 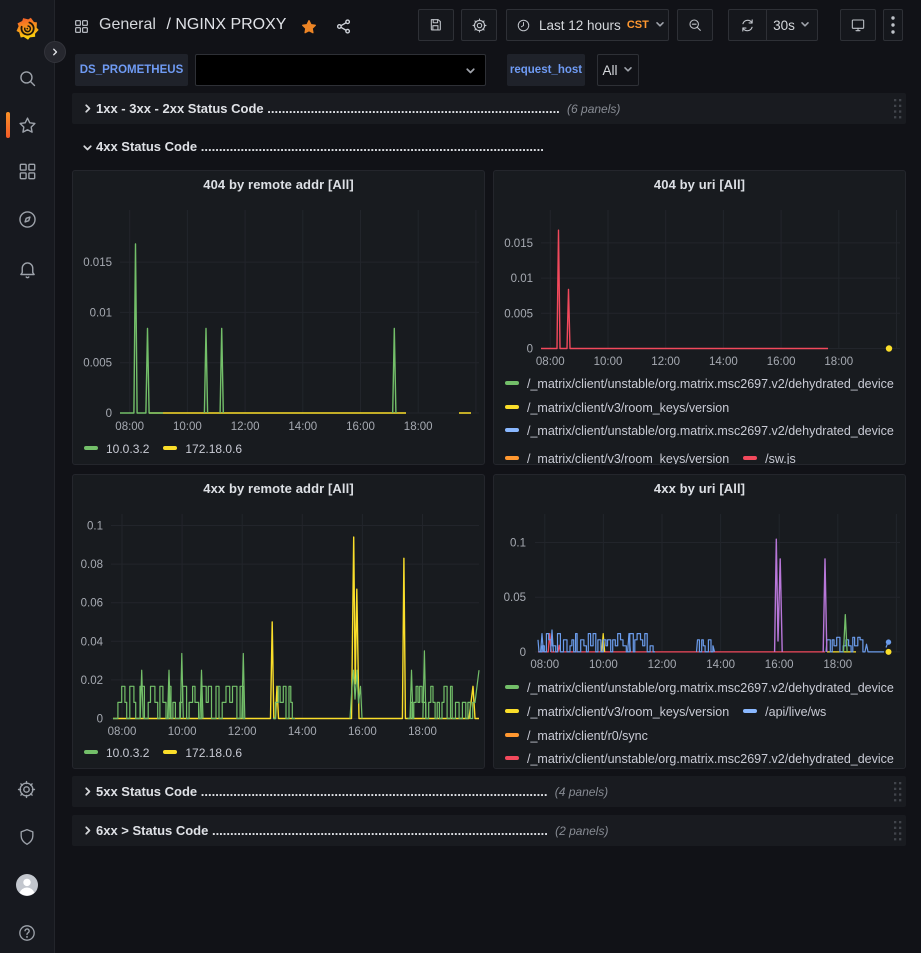 What do you see at coordinates (92, 642) in the screenshot?
I see `svg-text: 0.04` at bounding box center [92, 642].